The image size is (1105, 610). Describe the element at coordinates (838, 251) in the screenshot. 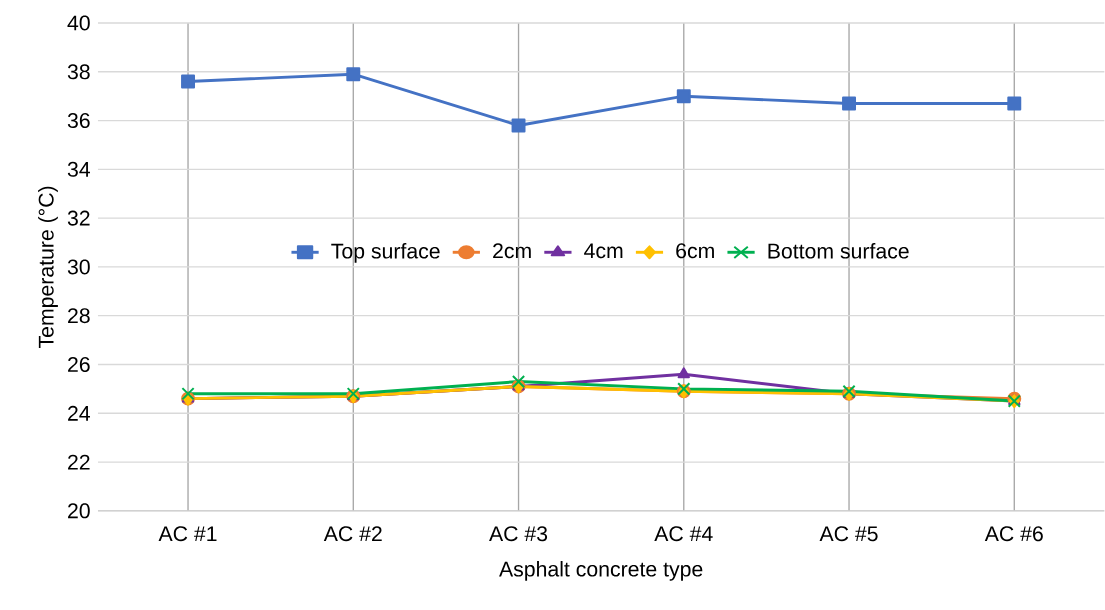

I see `legend-label: Bottom surface` at that location.